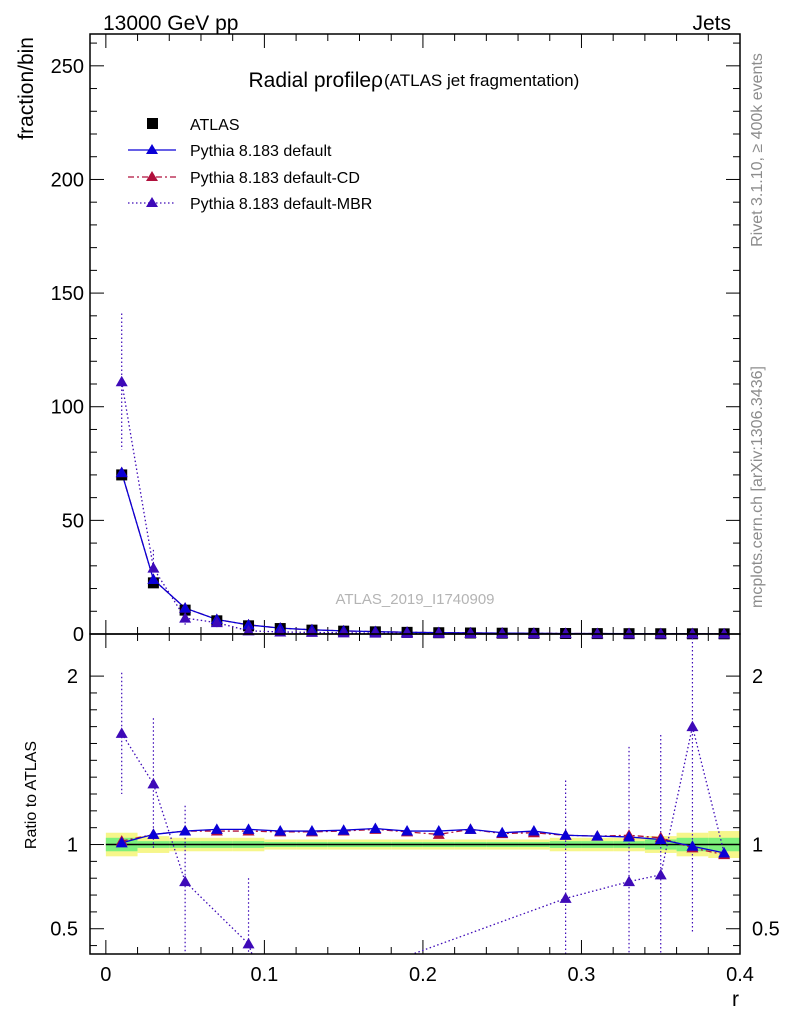 The image size is (786, 1024). I want to click on x-tick-label: 0.2, so click(423, 975).